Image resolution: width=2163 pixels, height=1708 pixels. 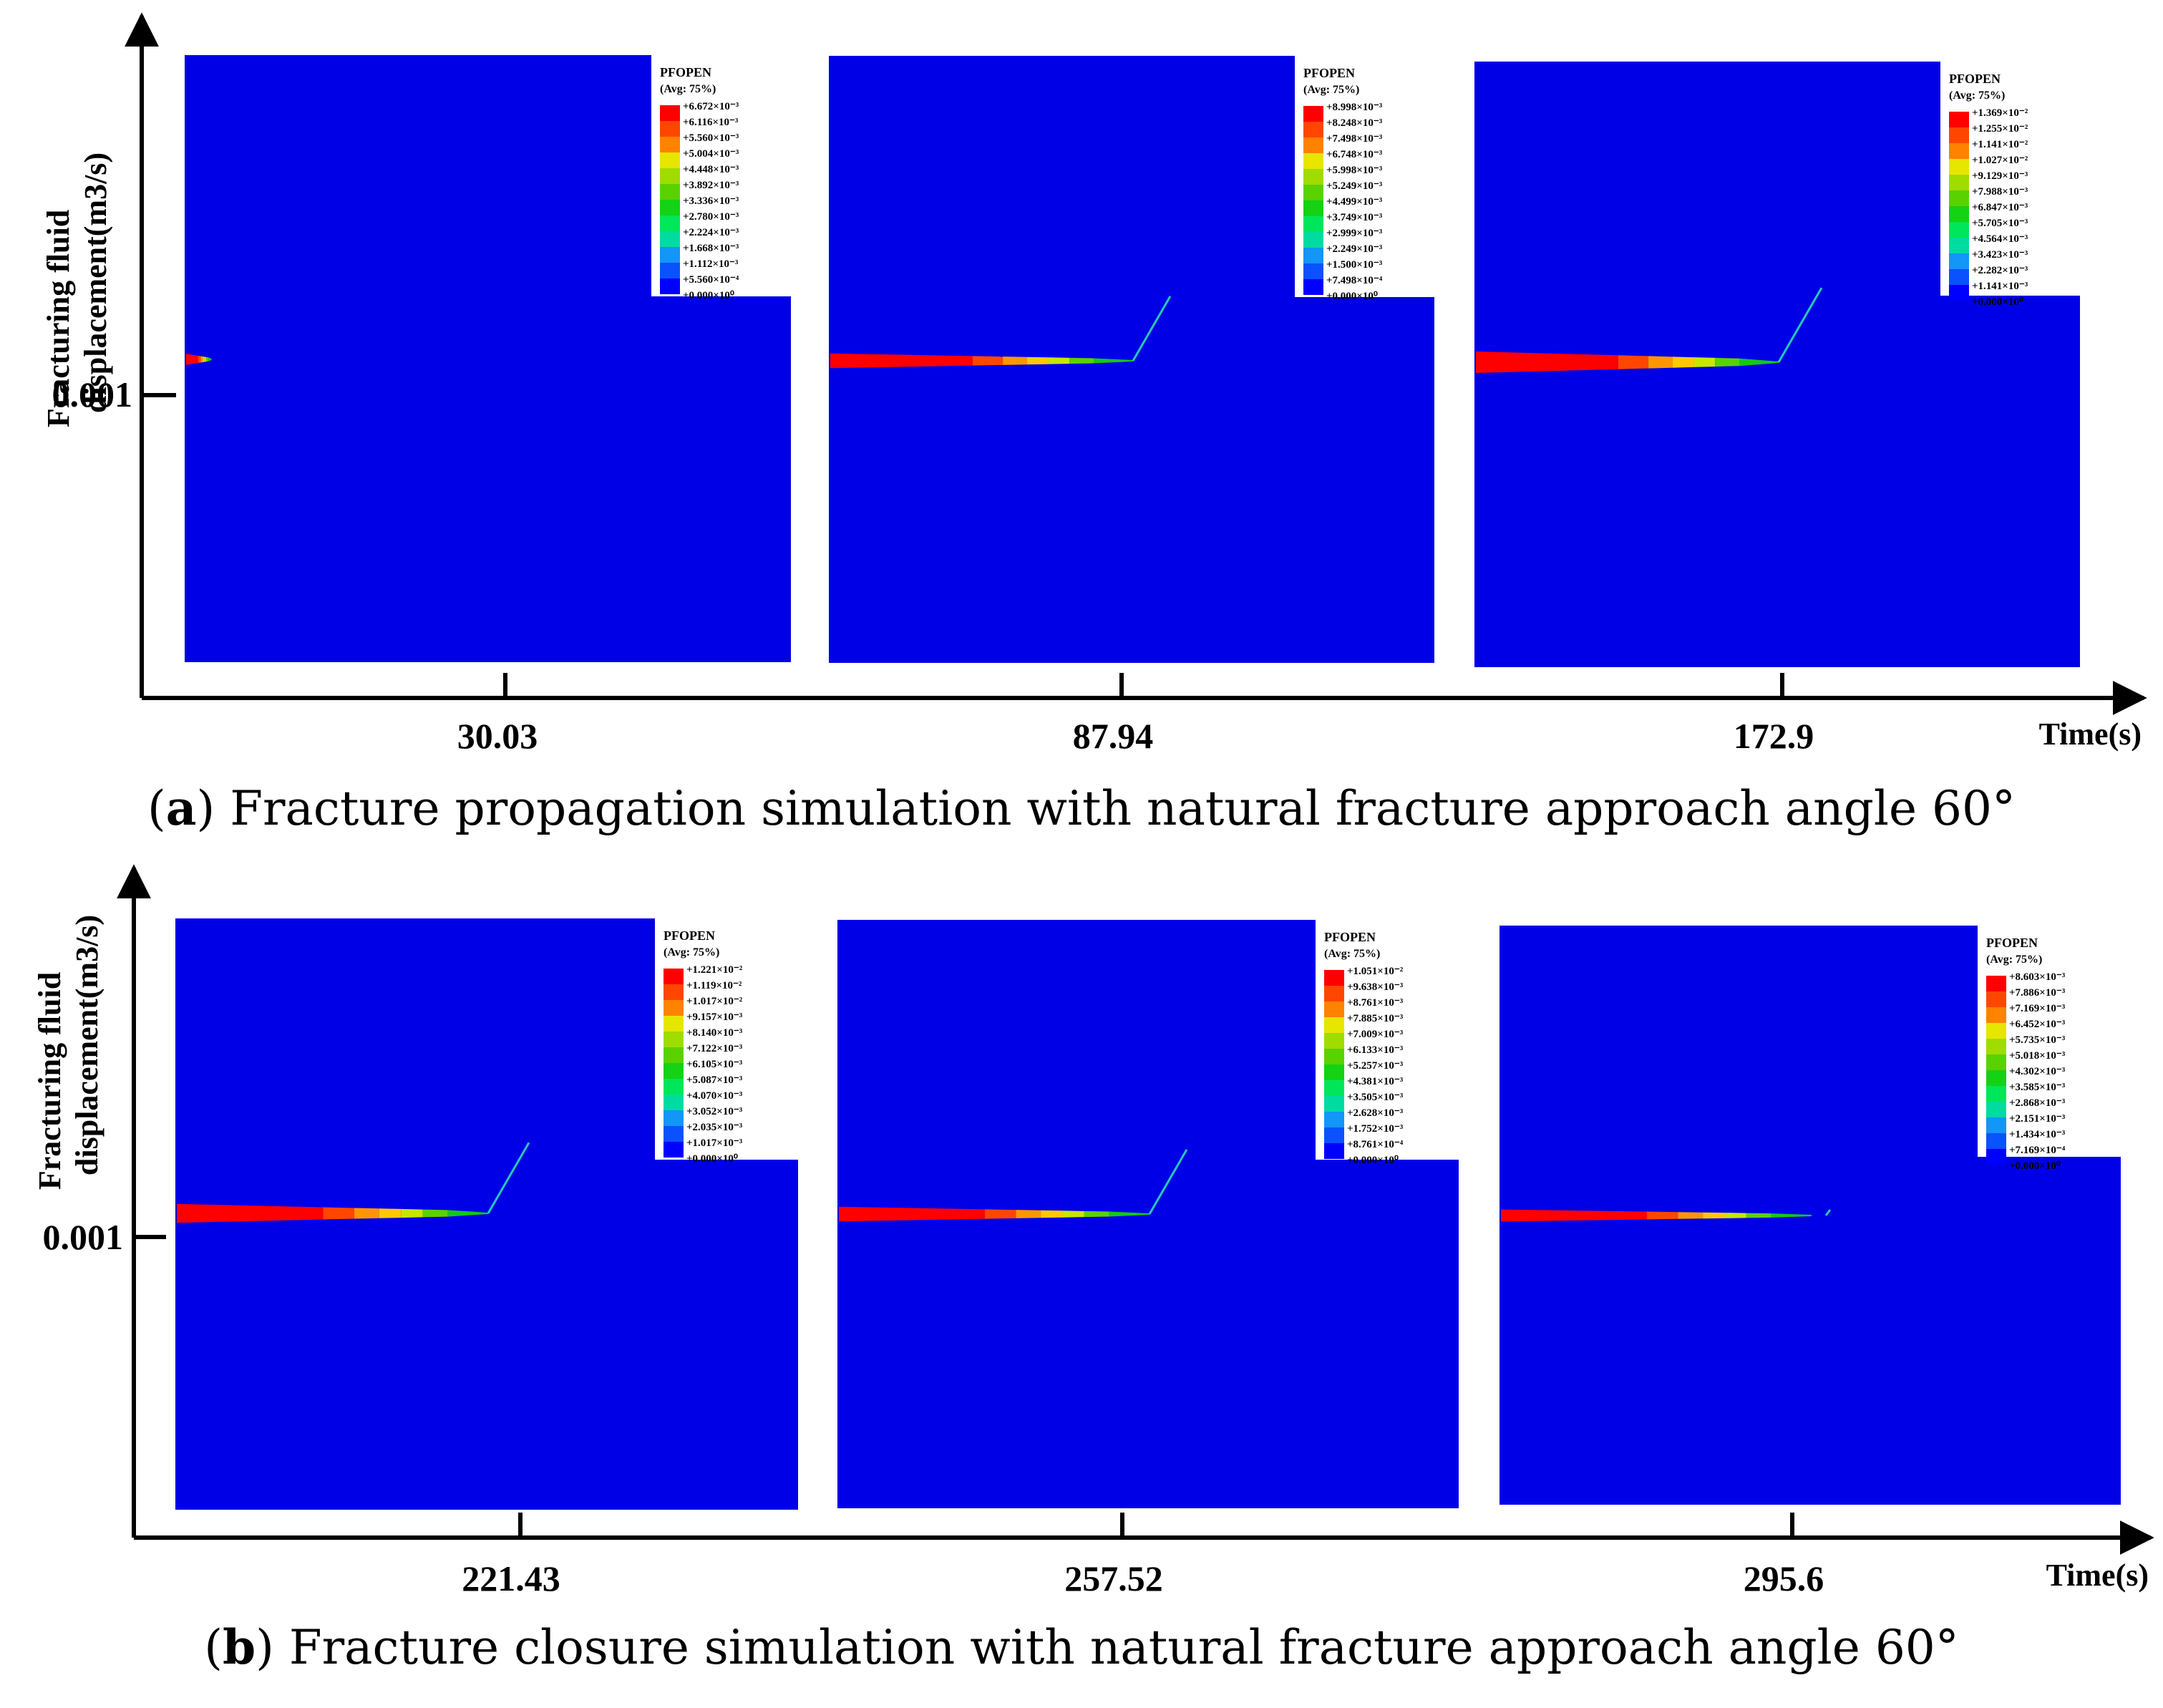 I want to click on legend-value: +6.672×10⁻³, so click(x=711, y=107).